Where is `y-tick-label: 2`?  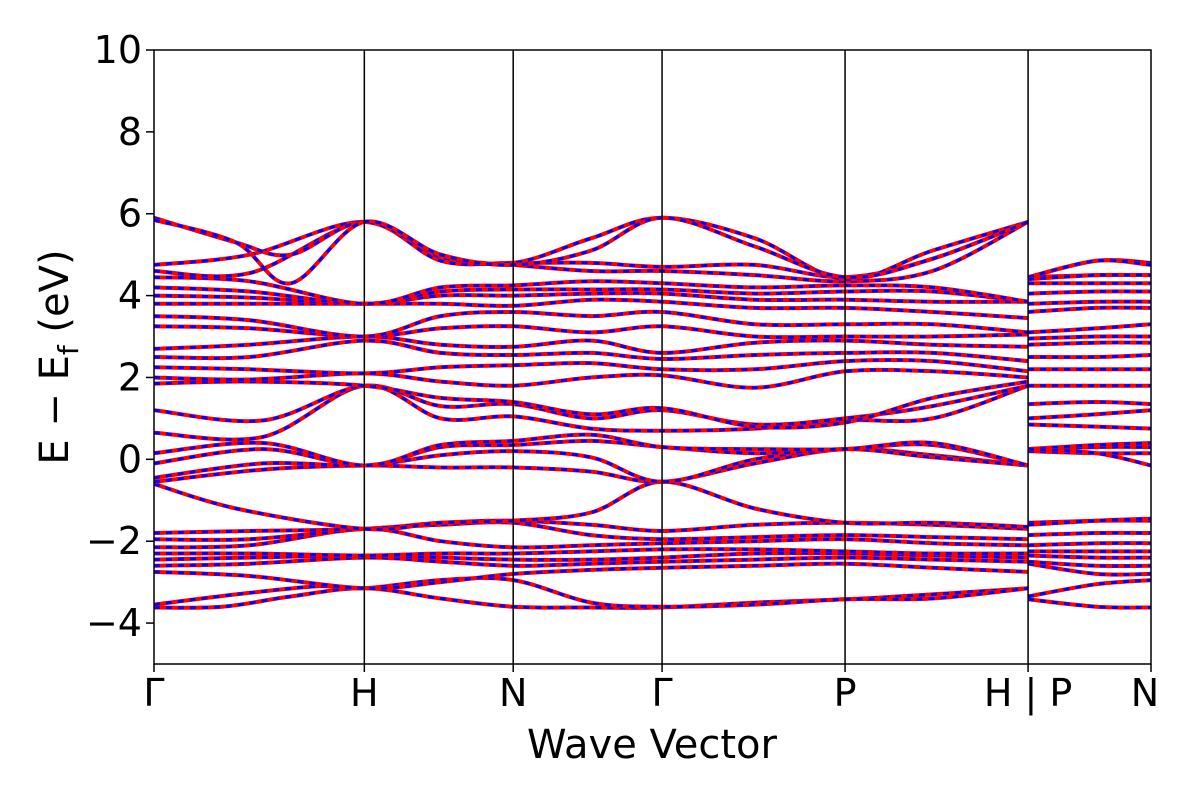
y-tick-label: 2 is located at coordinates (130, 377).